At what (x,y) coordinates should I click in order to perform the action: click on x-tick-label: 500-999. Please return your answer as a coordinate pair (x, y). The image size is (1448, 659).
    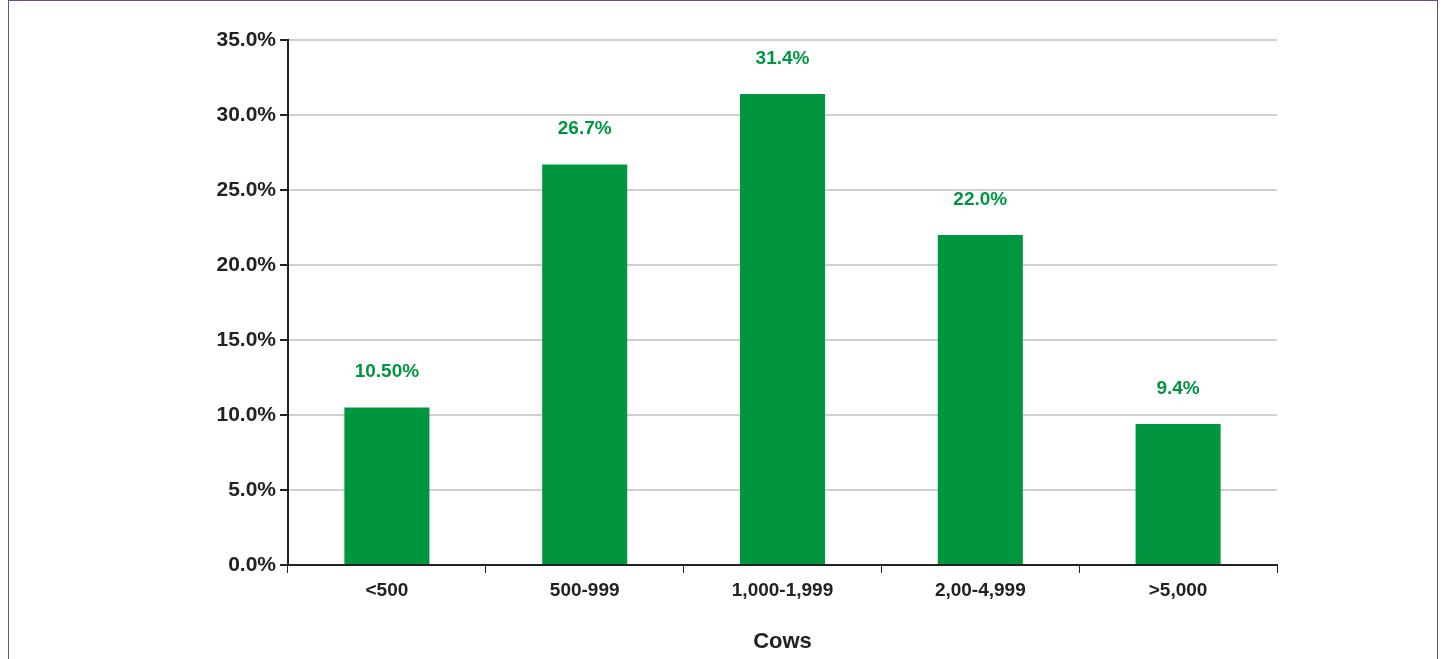
    Looking at the image, I should click on (584, 589).